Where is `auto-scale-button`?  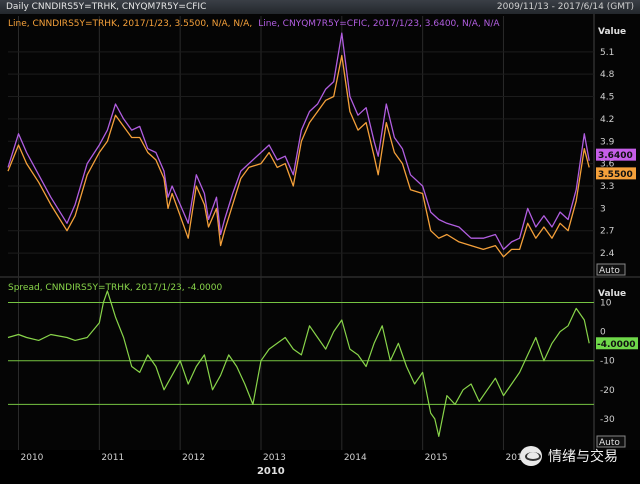 auto-scale-button is located at coordinates (611, 269).